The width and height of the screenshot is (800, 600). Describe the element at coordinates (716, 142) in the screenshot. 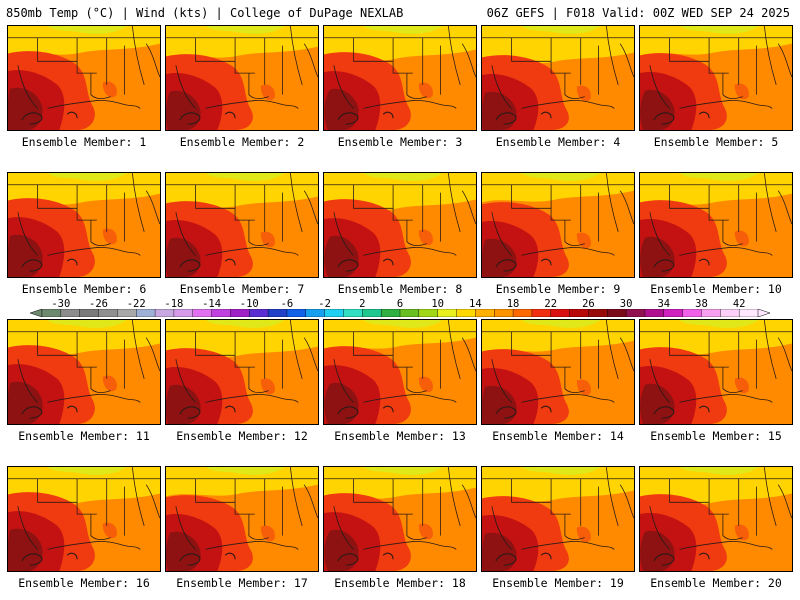

I see `ensemble-member-label: Ensemble Member: 5` at that location.